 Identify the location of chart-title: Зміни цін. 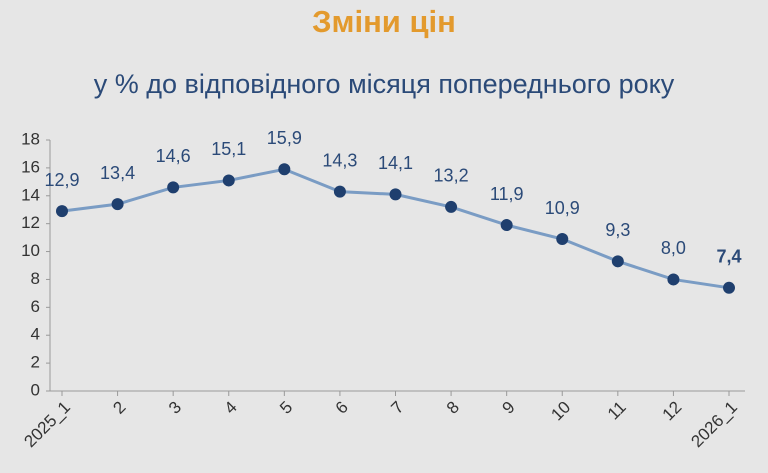
(384, 21).